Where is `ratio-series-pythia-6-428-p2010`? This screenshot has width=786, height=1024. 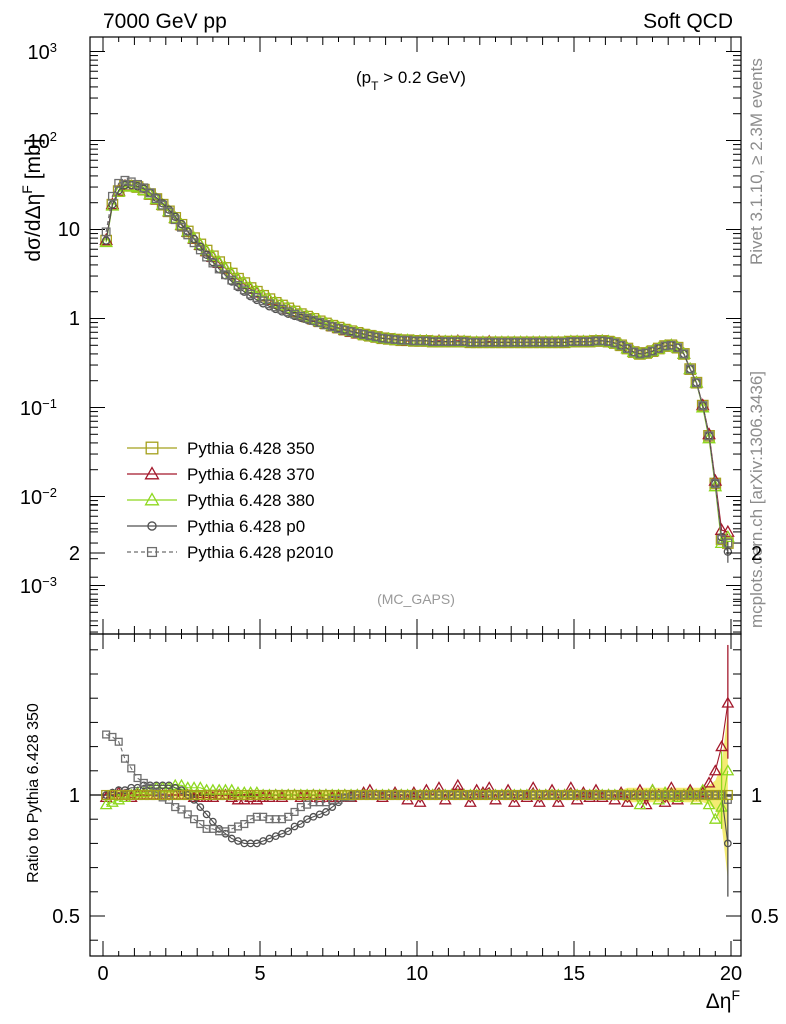 ratio-series-pythia-6-428-p2010 is located at coordinates (417, 783).